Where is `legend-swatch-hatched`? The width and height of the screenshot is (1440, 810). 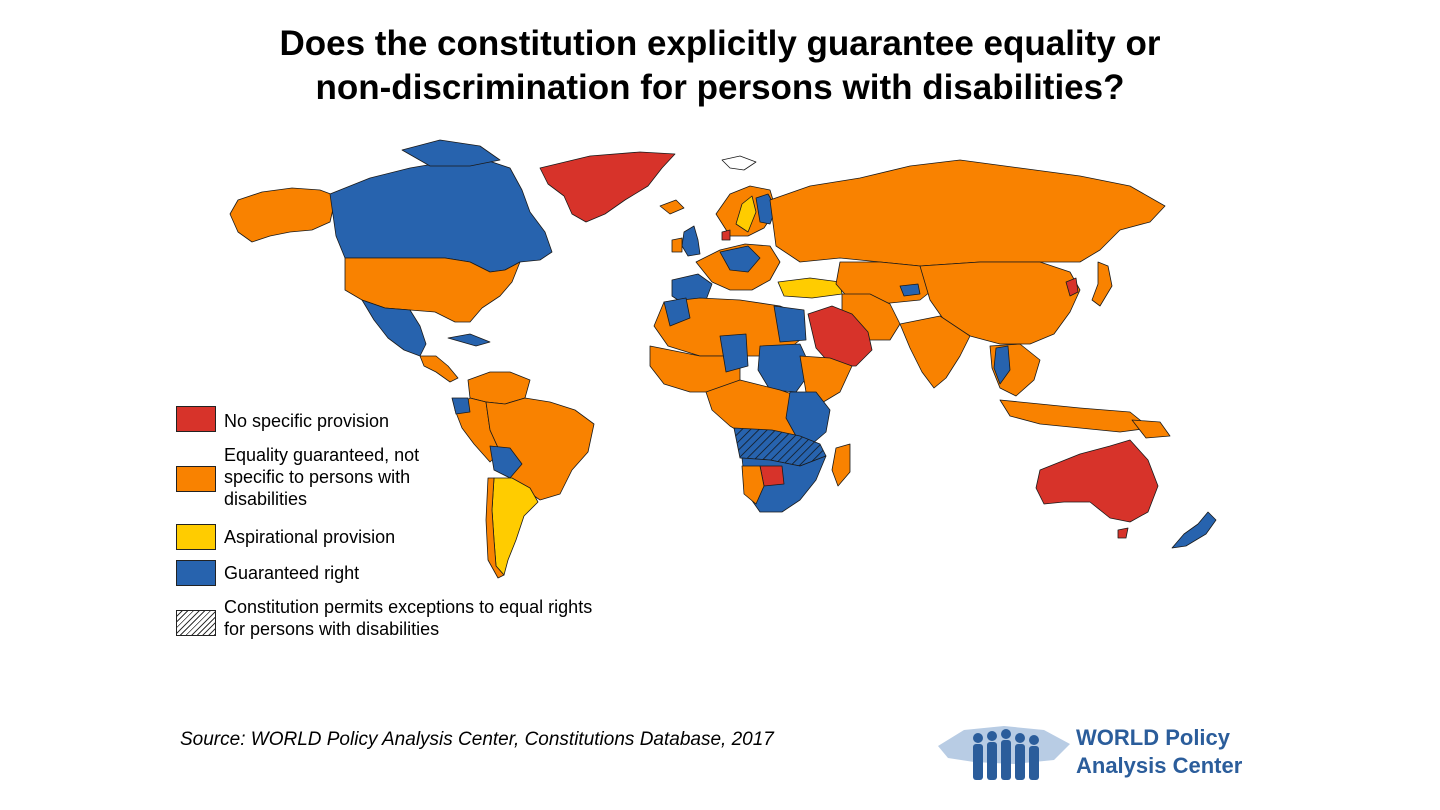
legend-swatch-hatched is located at coordinates (196, 623).